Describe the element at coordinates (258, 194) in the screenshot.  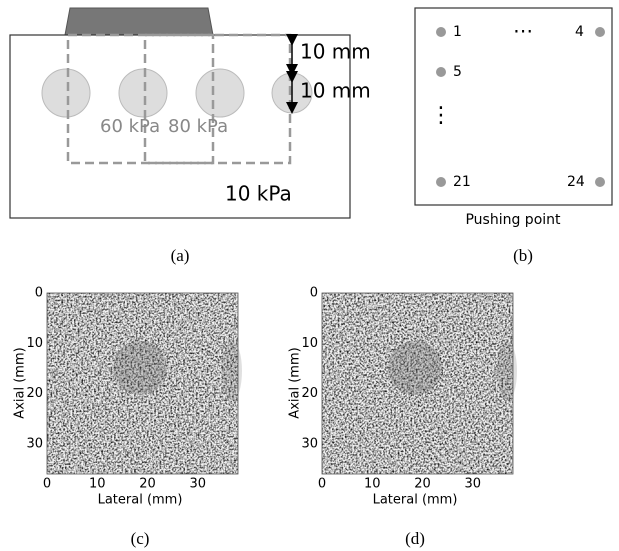
I see `stiffness-label: 10 kPa` at that location.